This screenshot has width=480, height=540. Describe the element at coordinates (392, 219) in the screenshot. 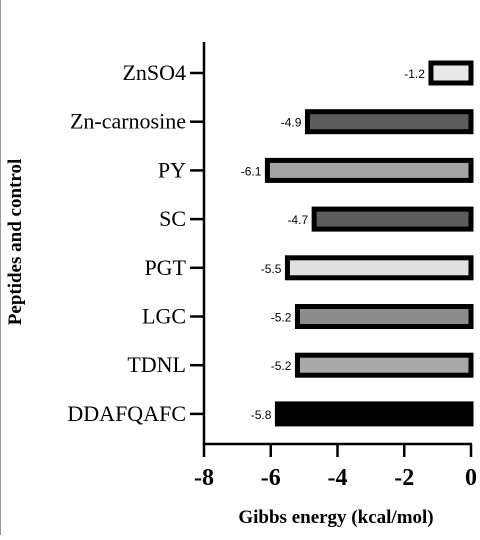

I see `bar-sc` at that location.